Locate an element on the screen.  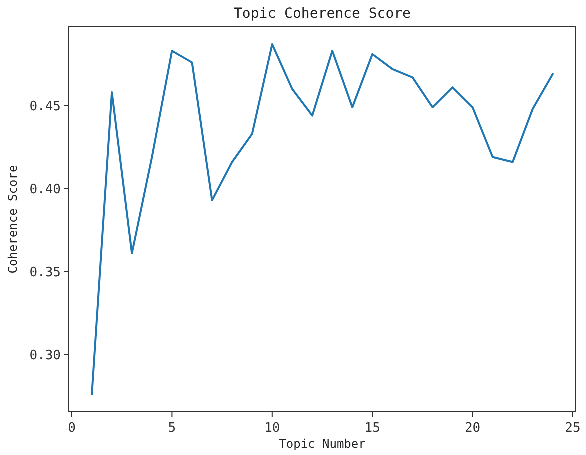
x-tick-label: 25 is located at coordinates (573, 428).